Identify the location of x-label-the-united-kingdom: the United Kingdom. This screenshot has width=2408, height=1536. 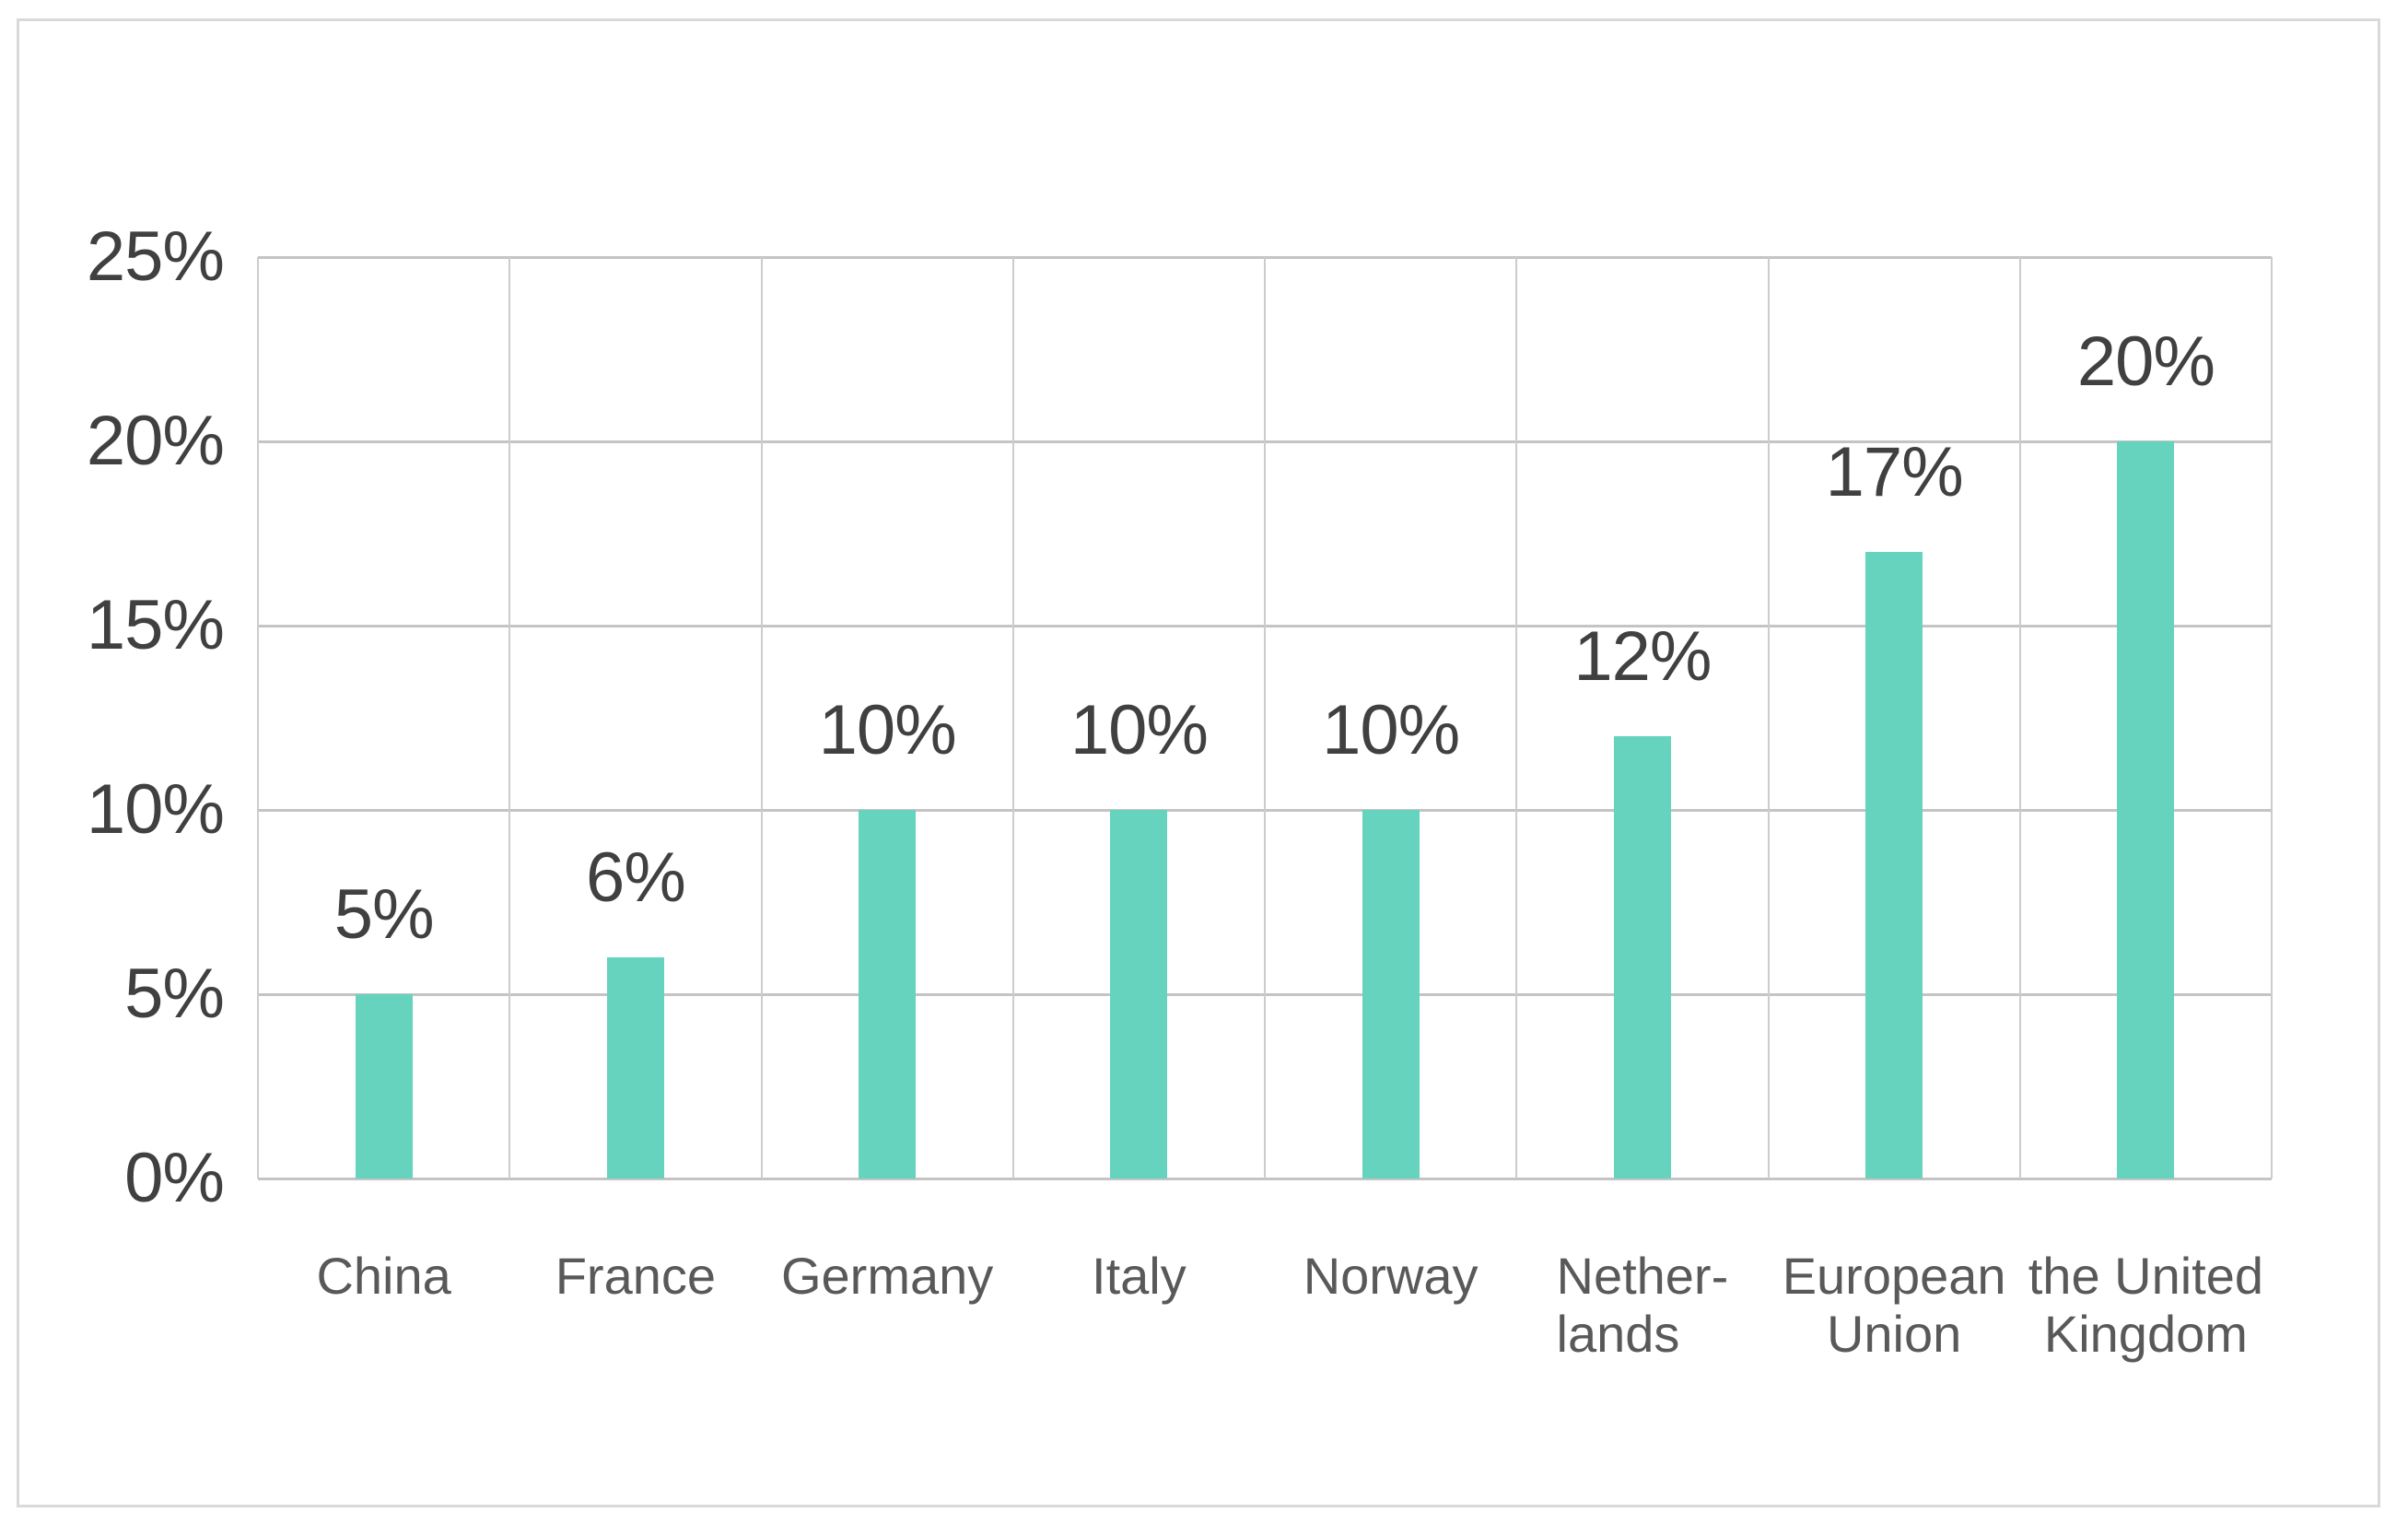
(2146, 1305).